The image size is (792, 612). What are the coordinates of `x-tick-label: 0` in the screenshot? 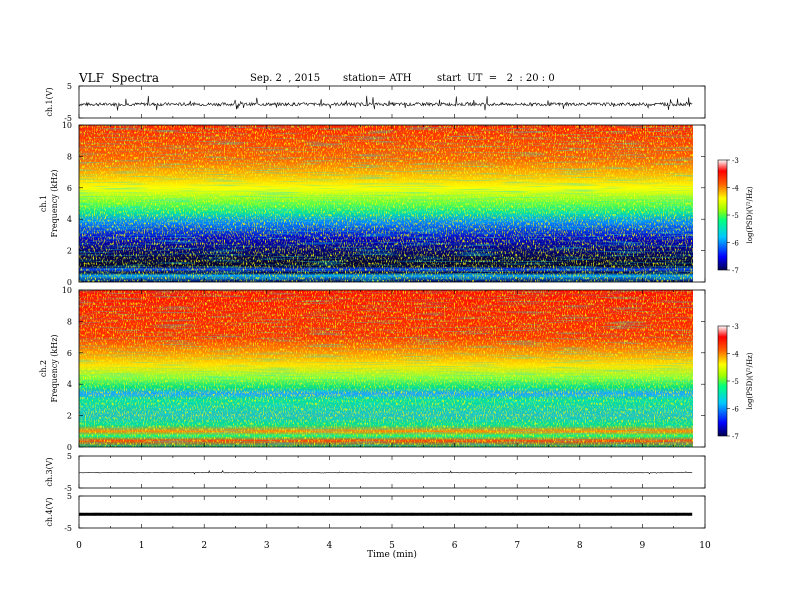 It's located at (79, 546).